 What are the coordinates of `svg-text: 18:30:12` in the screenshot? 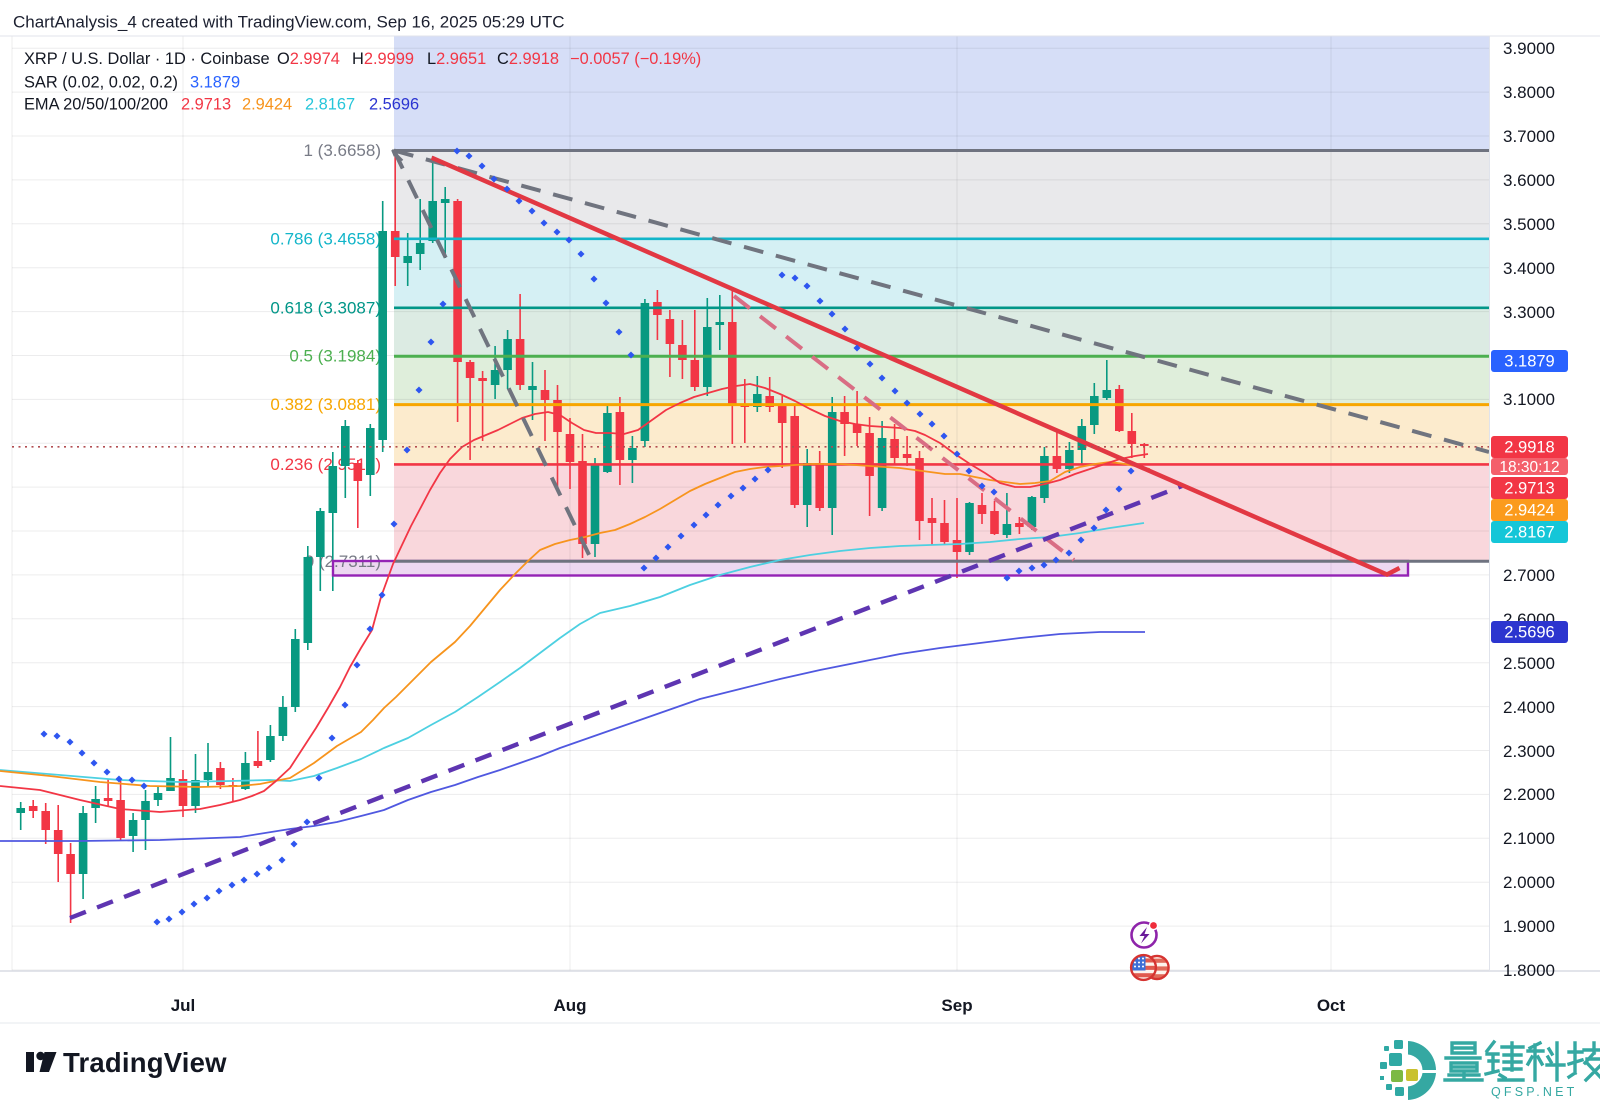 It's located at (1529, 467).